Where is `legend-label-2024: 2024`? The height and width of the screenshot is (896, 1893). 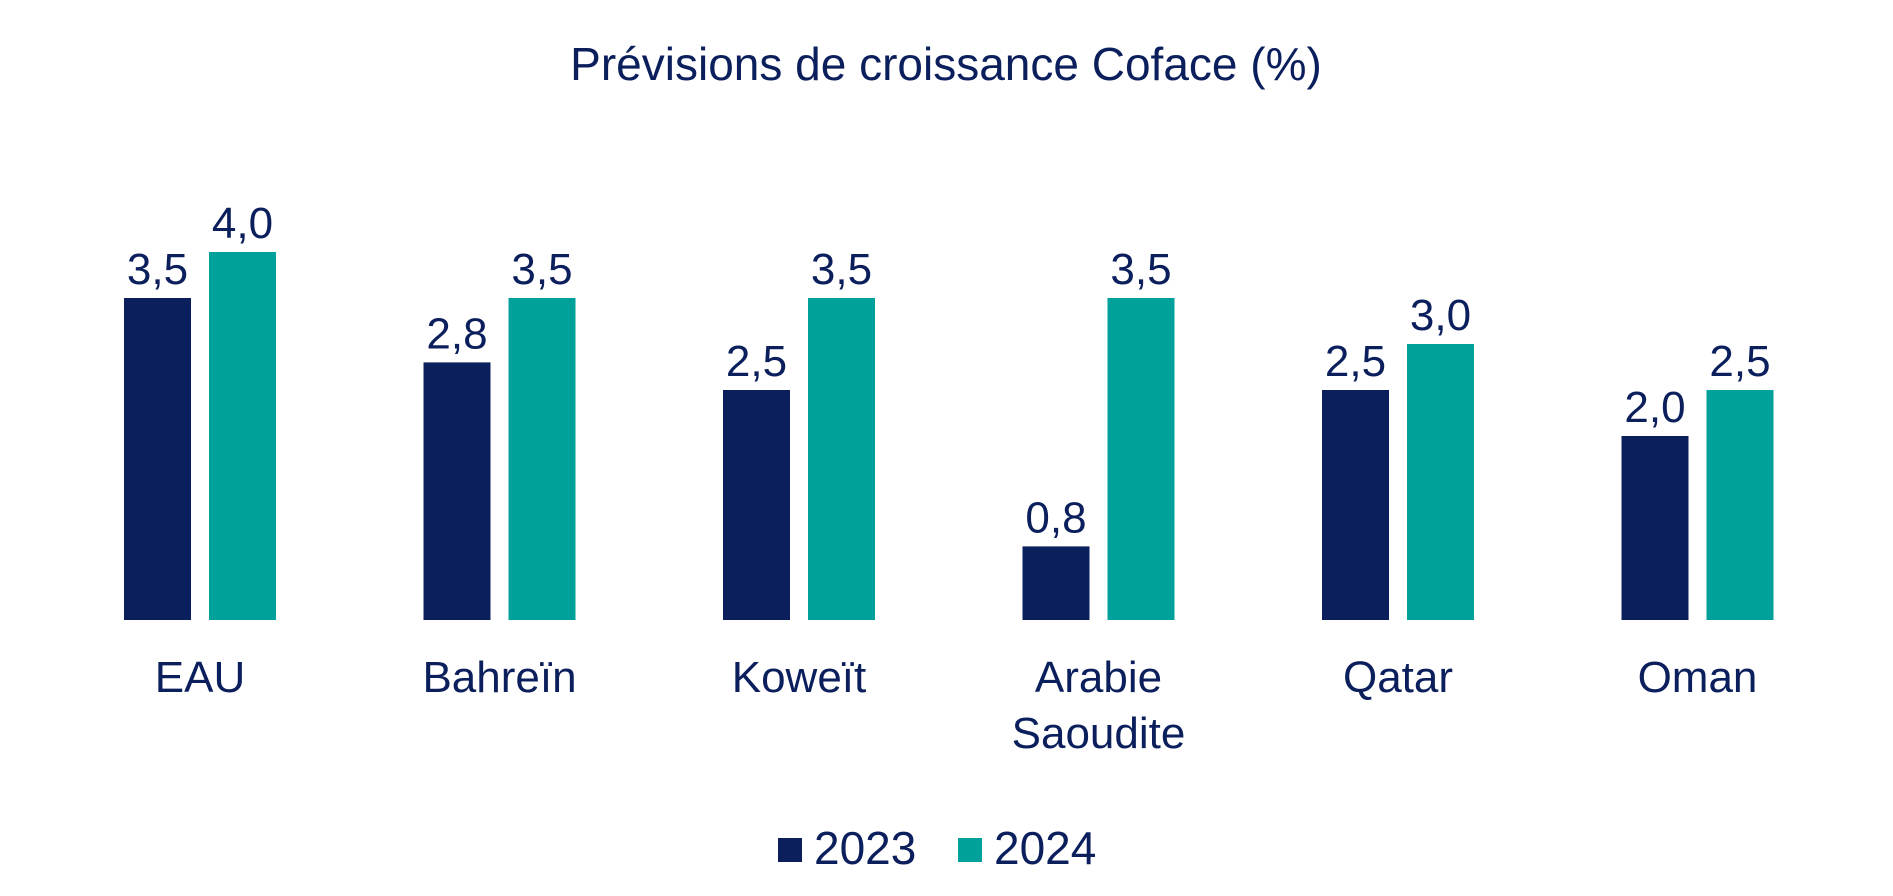 legend-label-2024: 2024 is located at coordinates (1045, 848).